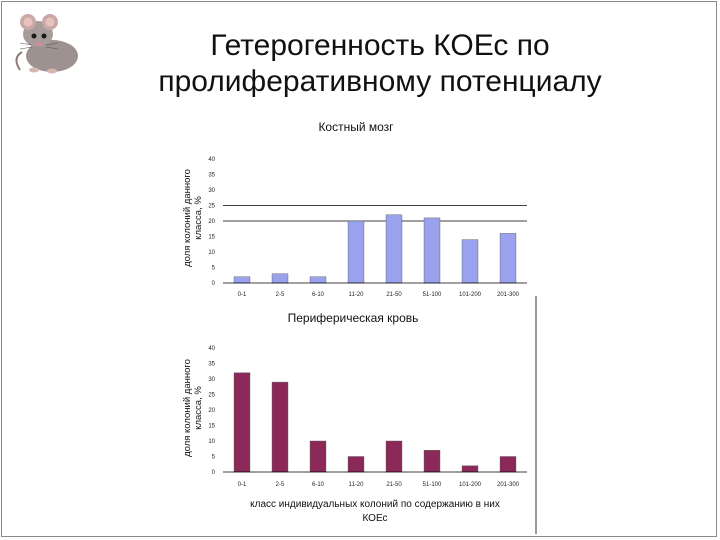 The image size is (720, 540). Describe the element at coordinates (380, 45) in the screenshot. I see `slide-title-line1: Гетерогенность КОЕс по` at that location.